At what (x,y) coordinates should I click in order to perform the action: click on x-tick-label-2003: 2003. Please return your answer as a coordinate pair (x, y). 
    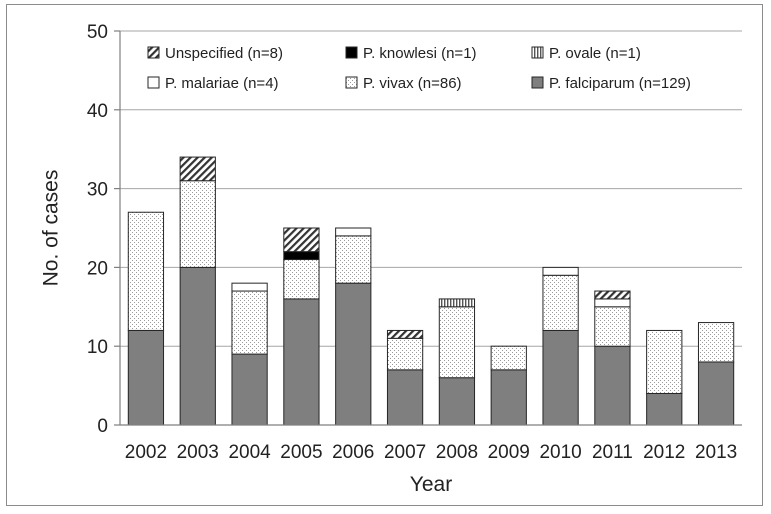
    Looking at the image, I should click on (198, 452).